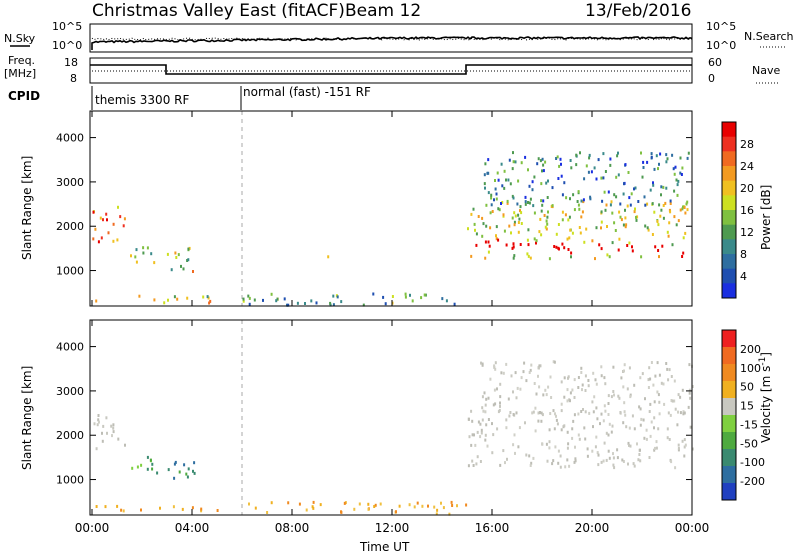 This screenshot has height=554, width=800. I want to click on nsky-label: N.Sky, so click(20, 38).